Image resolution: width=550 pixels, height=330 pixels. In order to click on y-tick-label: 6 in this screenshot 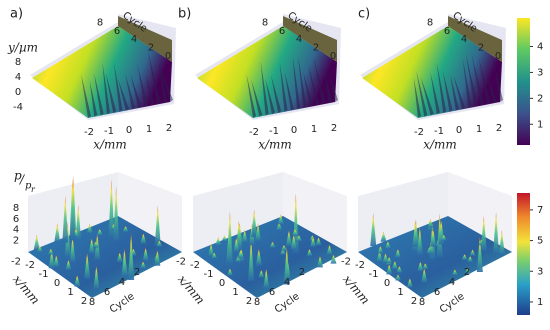, I will do `click(16, 219)`.